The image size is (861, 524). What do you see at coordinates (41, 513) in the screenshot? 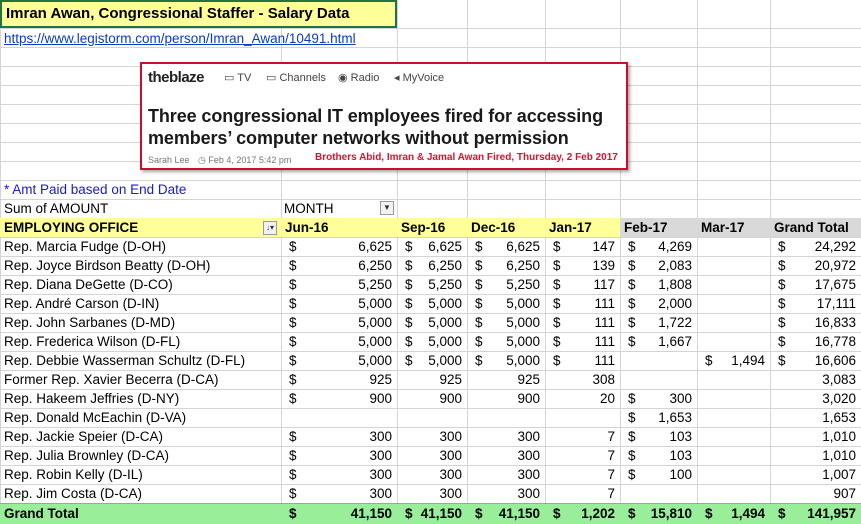
I see `total-label: Grand Total` at bounding box center [41, 513].